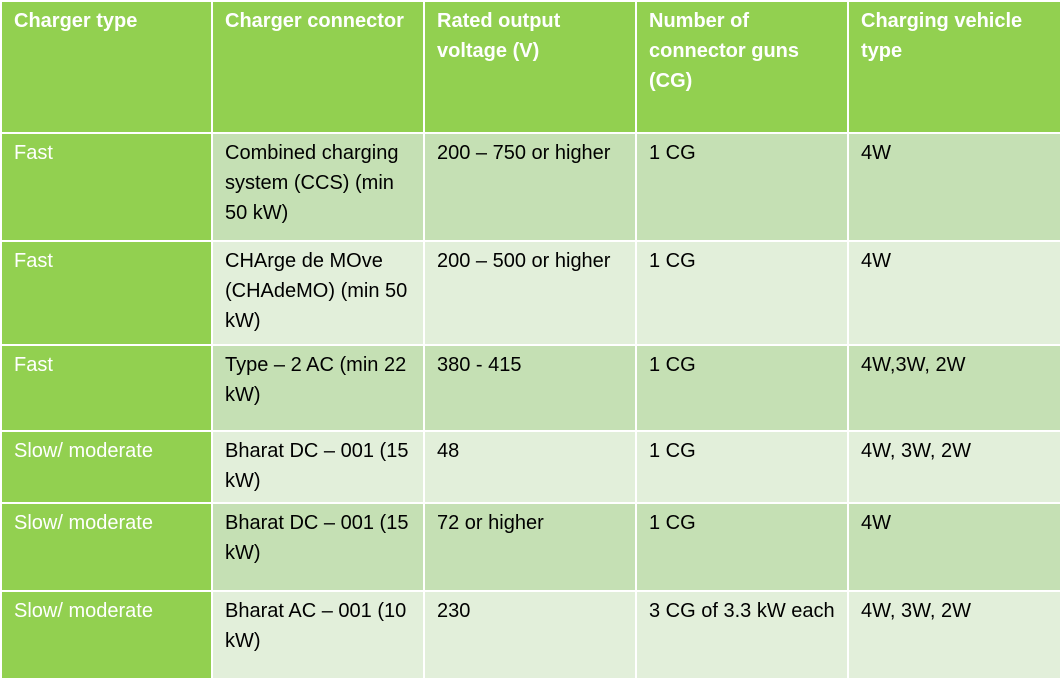  What do you see at coordinates (318, 293) in the screenshot?
I see `cell-charger-connector: CHArge de MOve (CHAdeMO) (min 50 kW)` at bounding box center [318, 293].